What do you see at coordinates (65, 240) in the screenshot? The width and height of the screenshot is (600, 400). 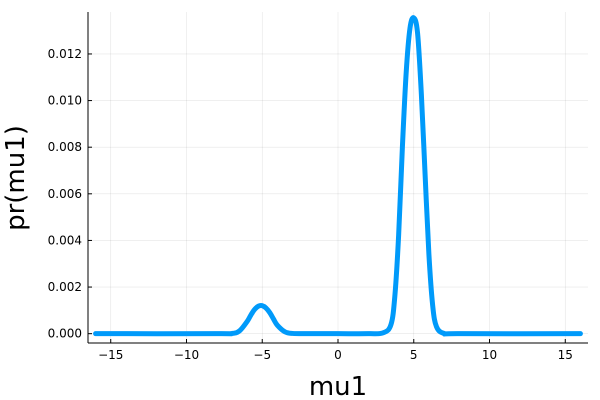 I see `y-tick-label: 0.004` at bounding box center [65, 240].